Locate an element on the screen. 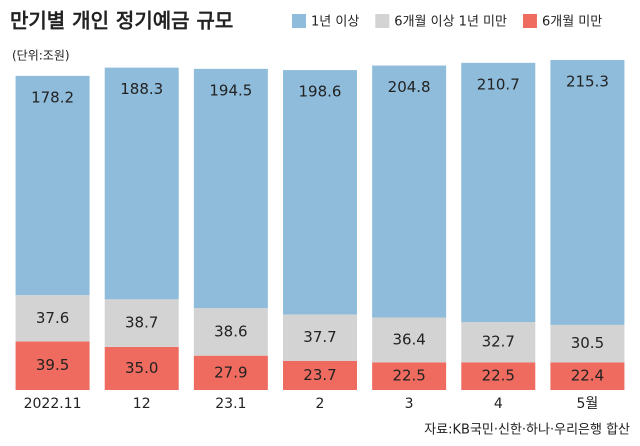  x-tick-label: 5월 is located at coordinates (588, 404).